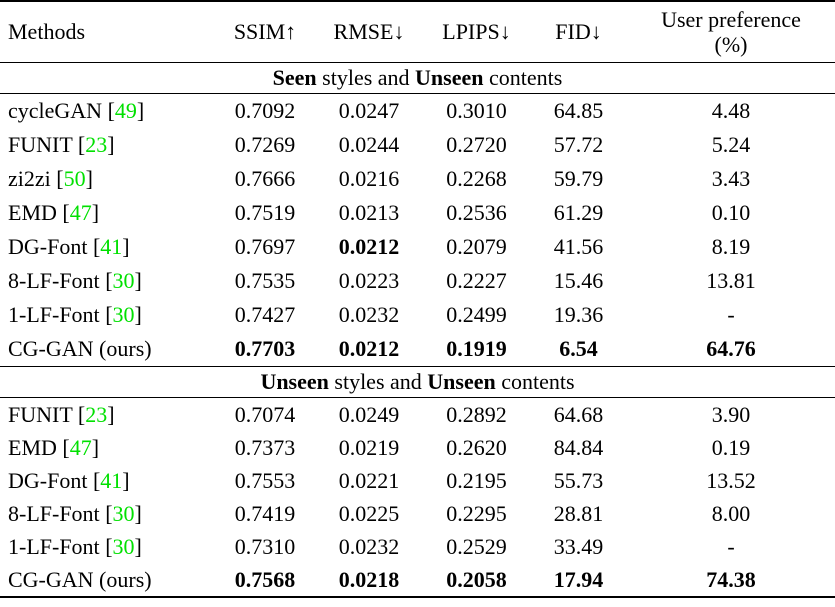  Describe the element at coordinates (80, 579) in the screenshot. I see `method-name: CG-GAN (ours)` at that location.